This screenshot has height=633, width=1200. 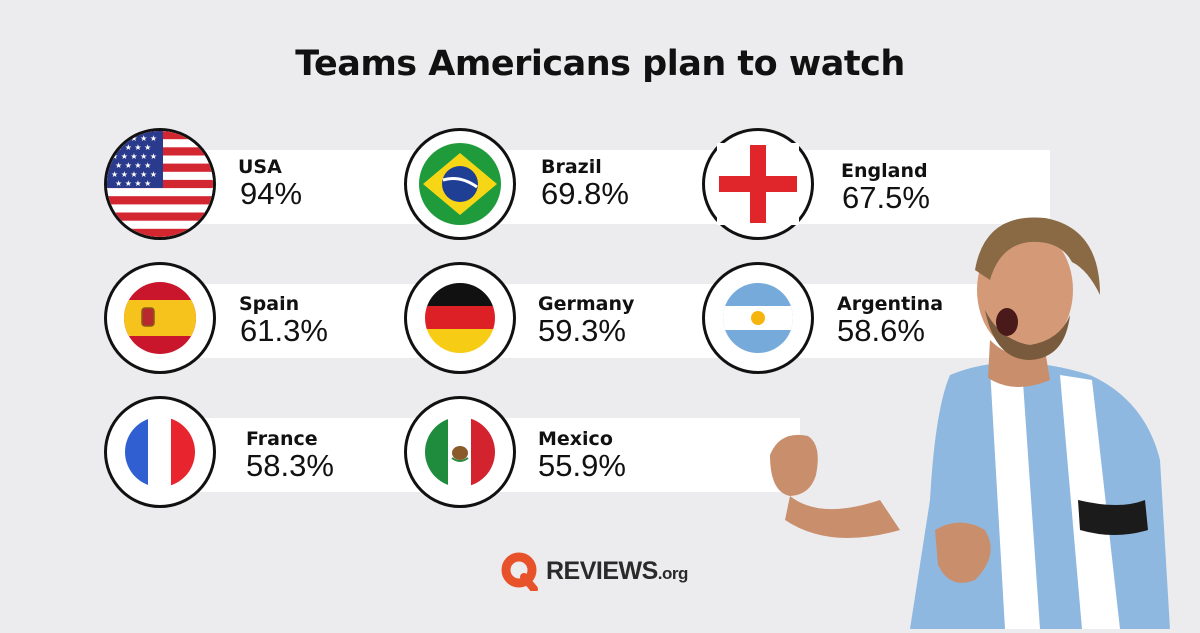 I want to click on reviews-logo: REVIEWS.org, so click(x=594, y=571).